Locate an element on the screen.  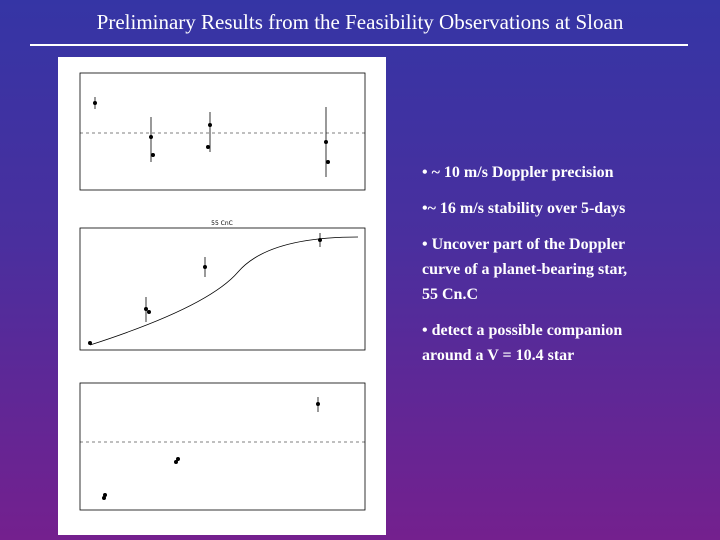
title-rule is located at coordinates (359, 45).